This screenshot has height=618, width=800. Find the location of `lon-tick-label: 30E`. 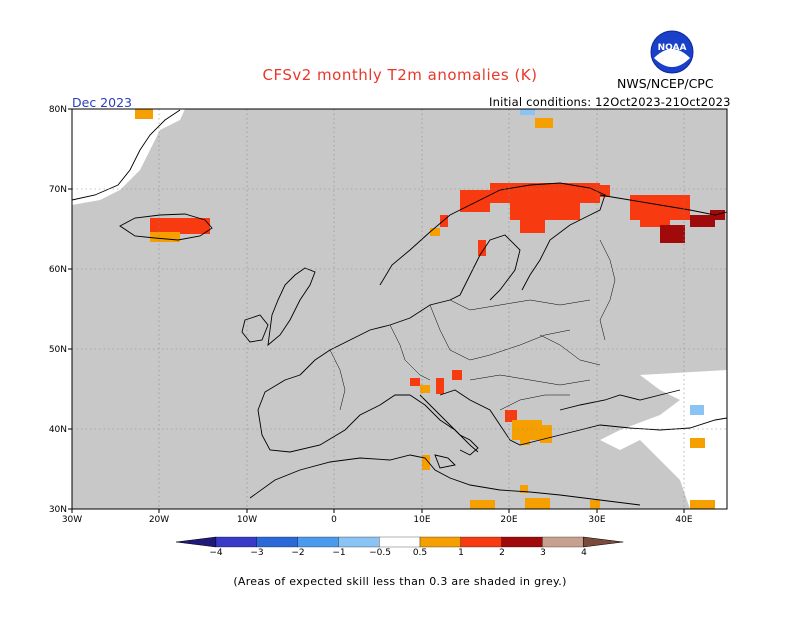

lon-tick-label: 30E is located at coordinates (596, 520).